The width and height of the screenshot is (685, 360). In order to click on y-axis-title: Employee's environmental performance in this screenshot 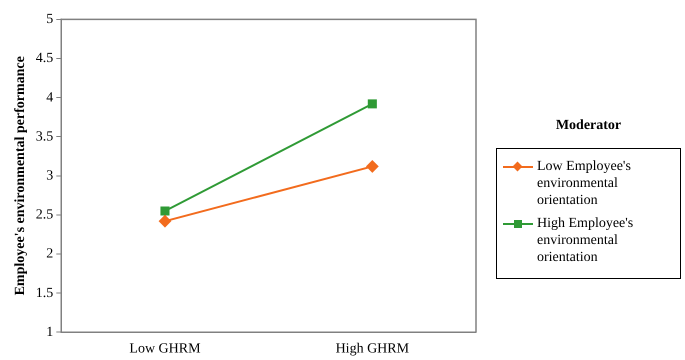, I will do `click(20, 176)`.